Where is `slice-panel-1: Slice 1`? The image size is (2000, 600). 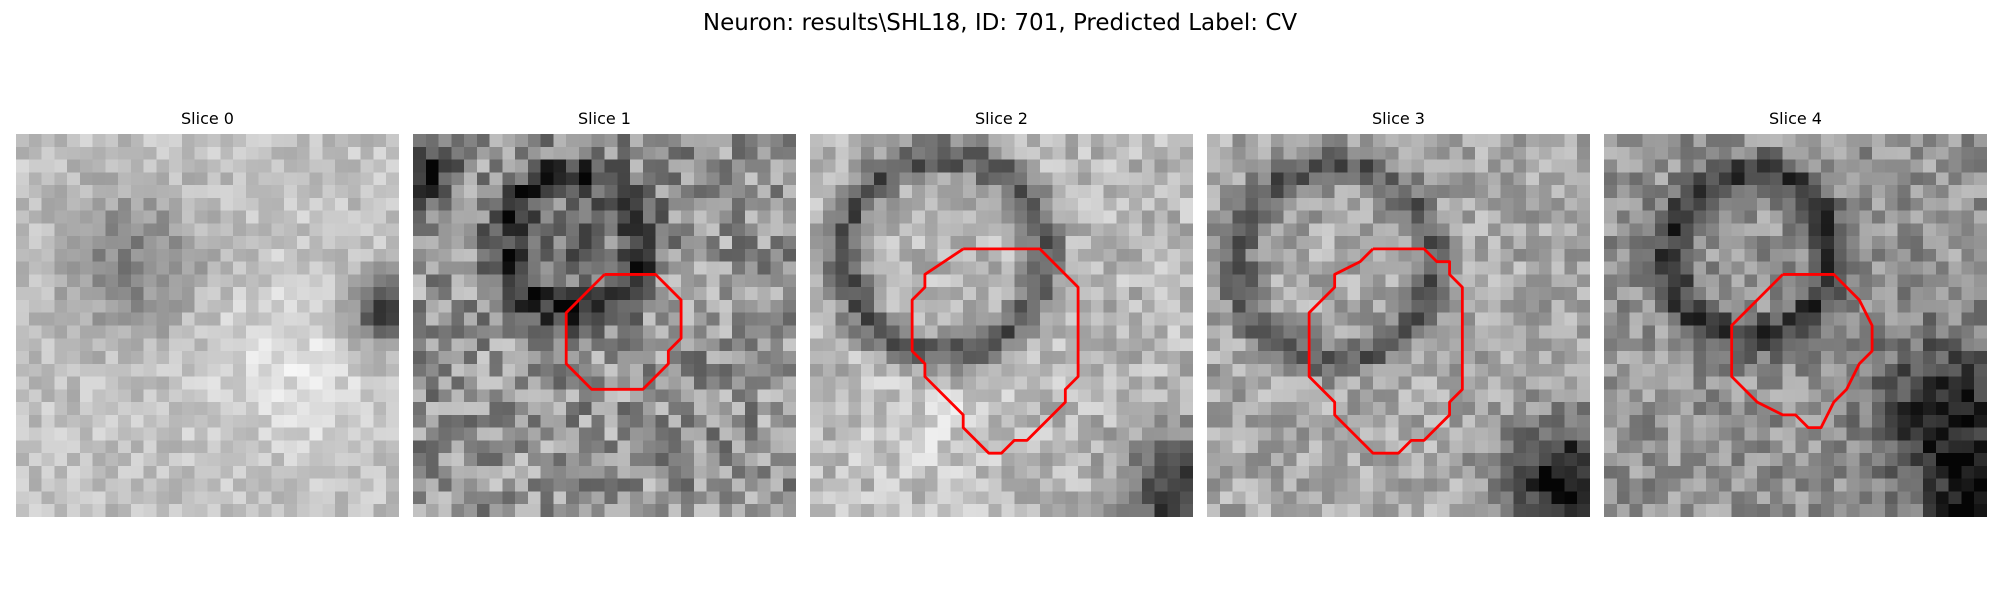
slice-panel-1: Slice 1 is located at coordinates (604, 312).